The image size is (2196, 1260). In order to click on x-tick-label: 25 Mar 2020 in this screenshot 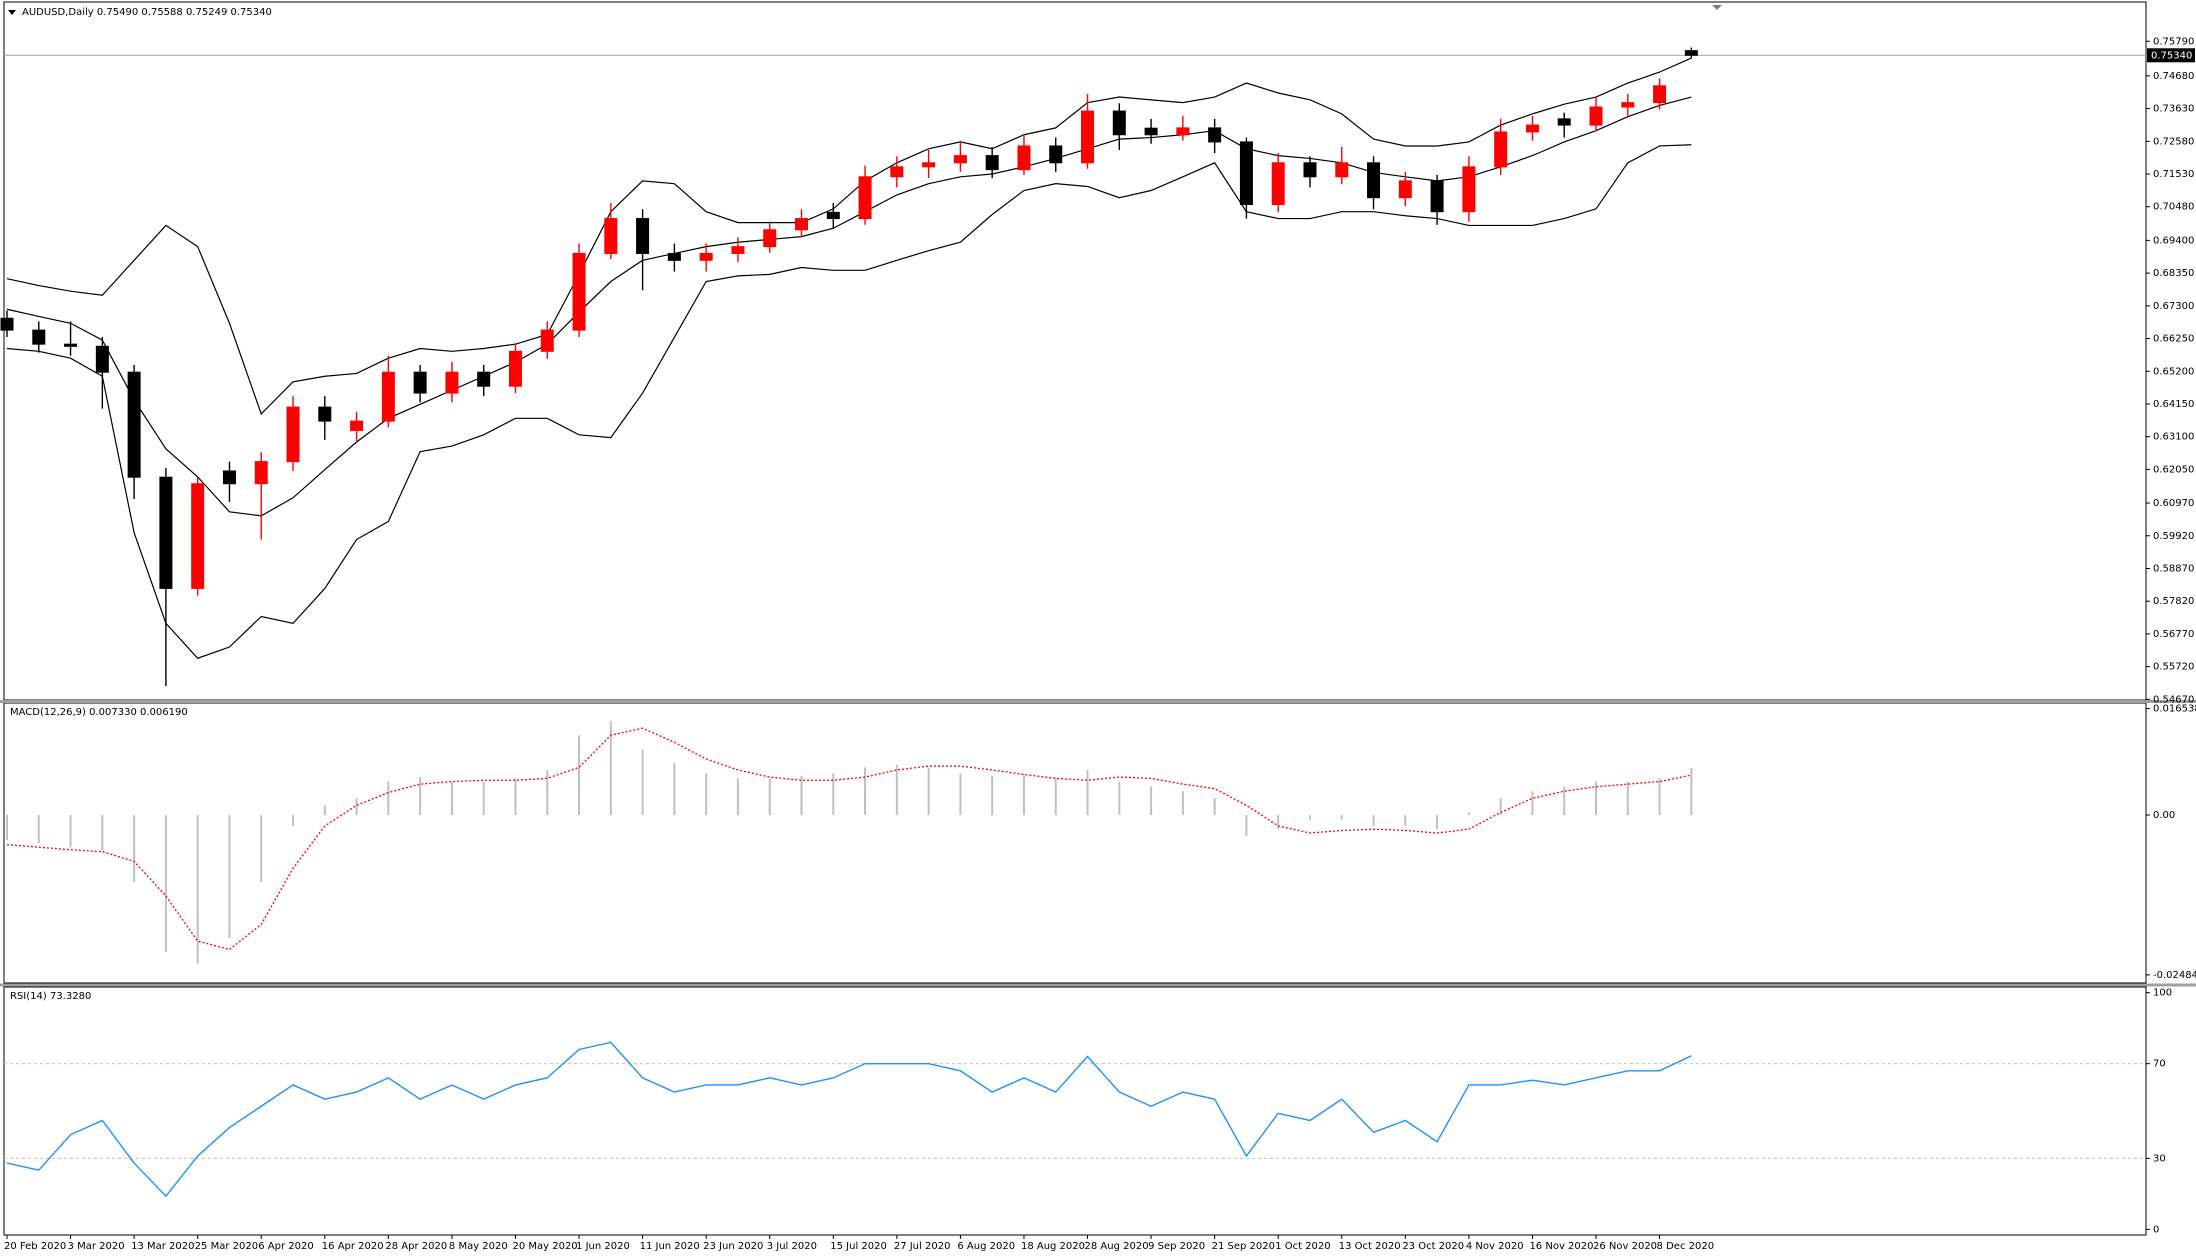, I will do `click(226, 1246)`.